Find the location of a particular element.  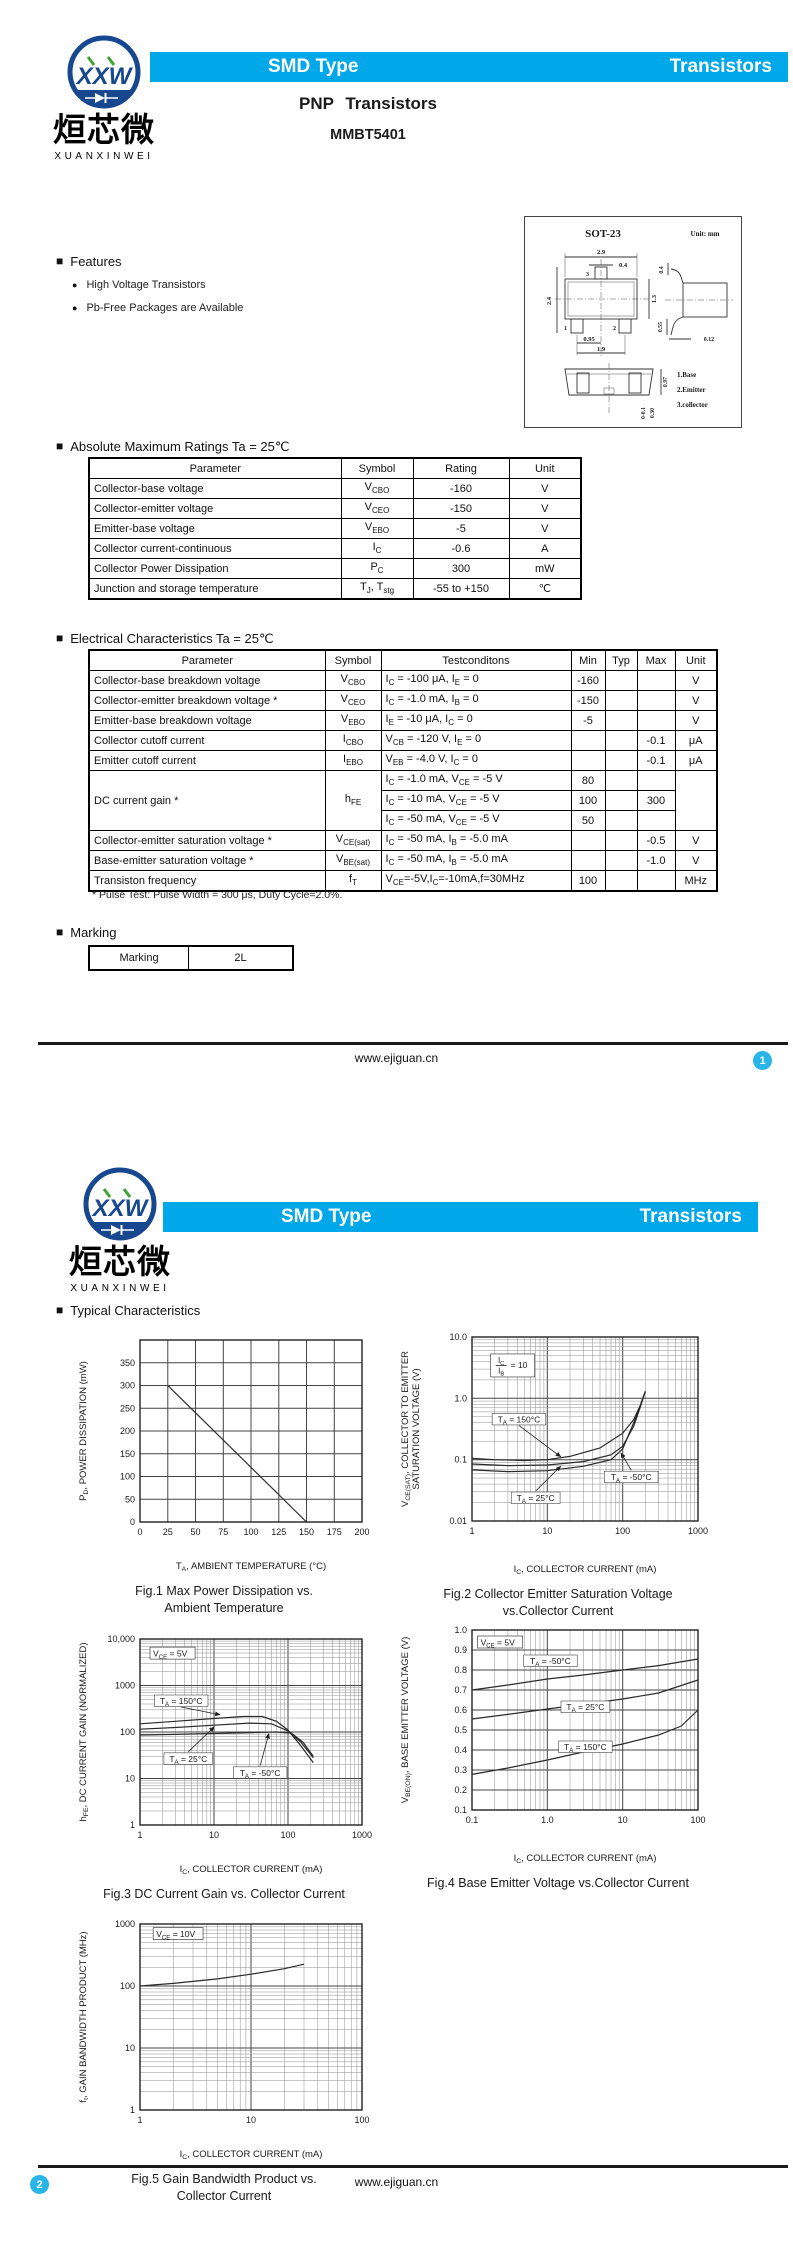

cell: Collector Power Dissipation is located at coordinates (215, 568).